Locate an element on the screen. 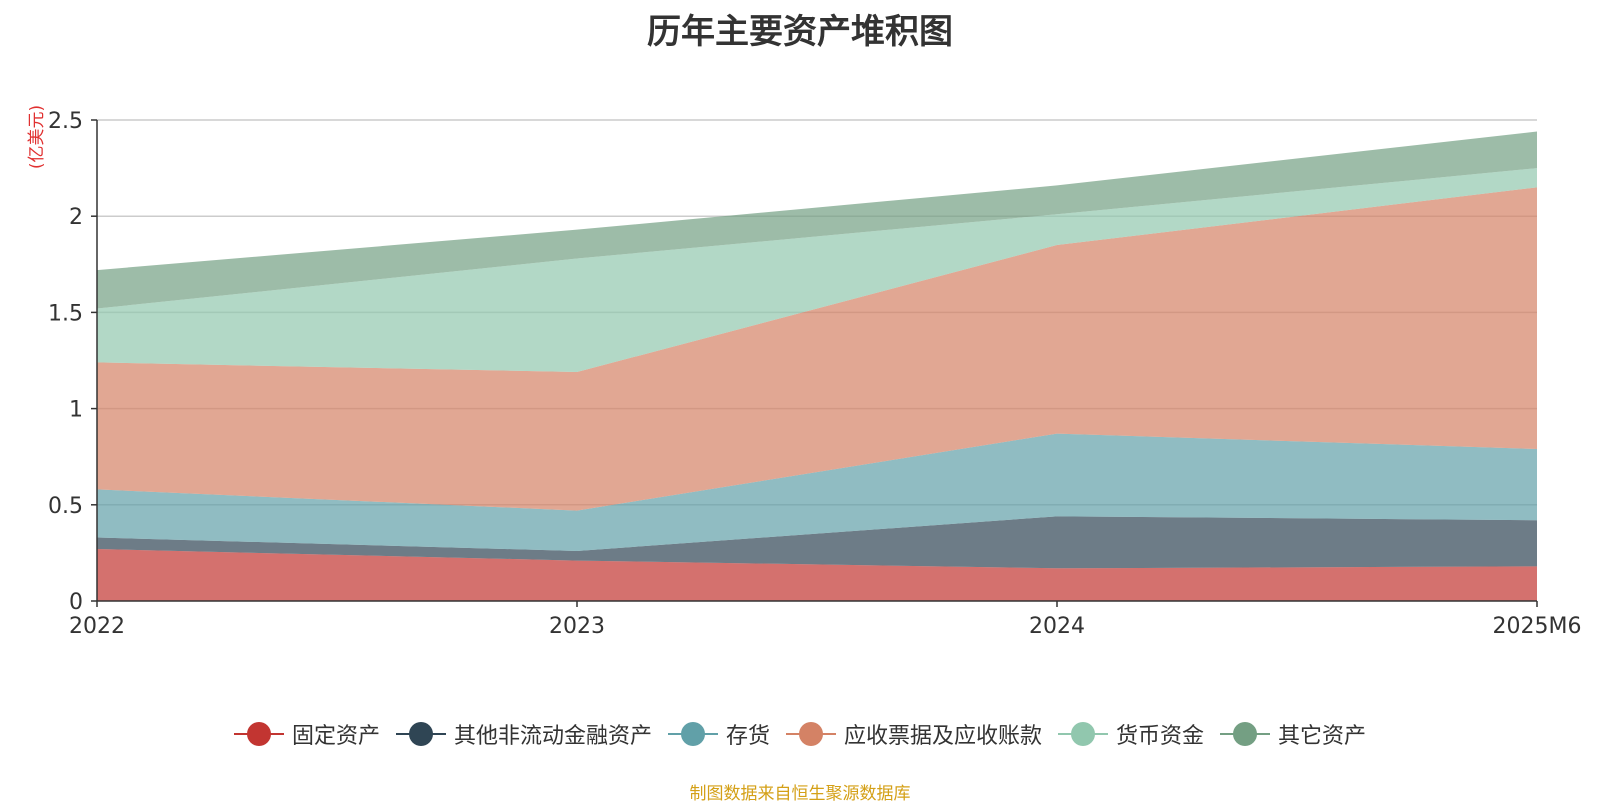 The image size is (1600, 804). legend-item-6: 其它资产 is located at coordinates (1293, 734).